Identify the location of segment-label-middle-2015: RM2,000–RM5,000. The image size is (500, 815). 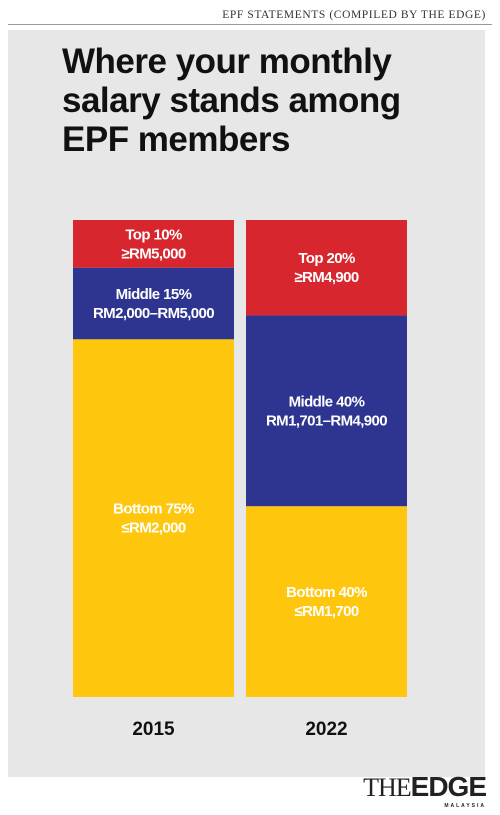
(153, 313).